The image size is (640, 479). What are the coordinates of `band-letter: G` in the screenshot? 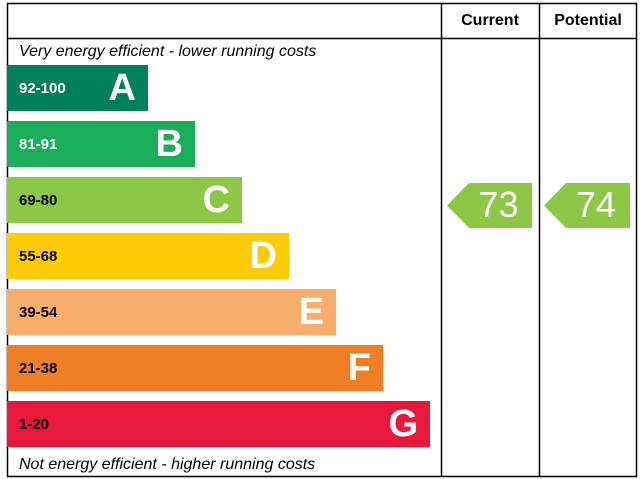 It's located at (403, 424).